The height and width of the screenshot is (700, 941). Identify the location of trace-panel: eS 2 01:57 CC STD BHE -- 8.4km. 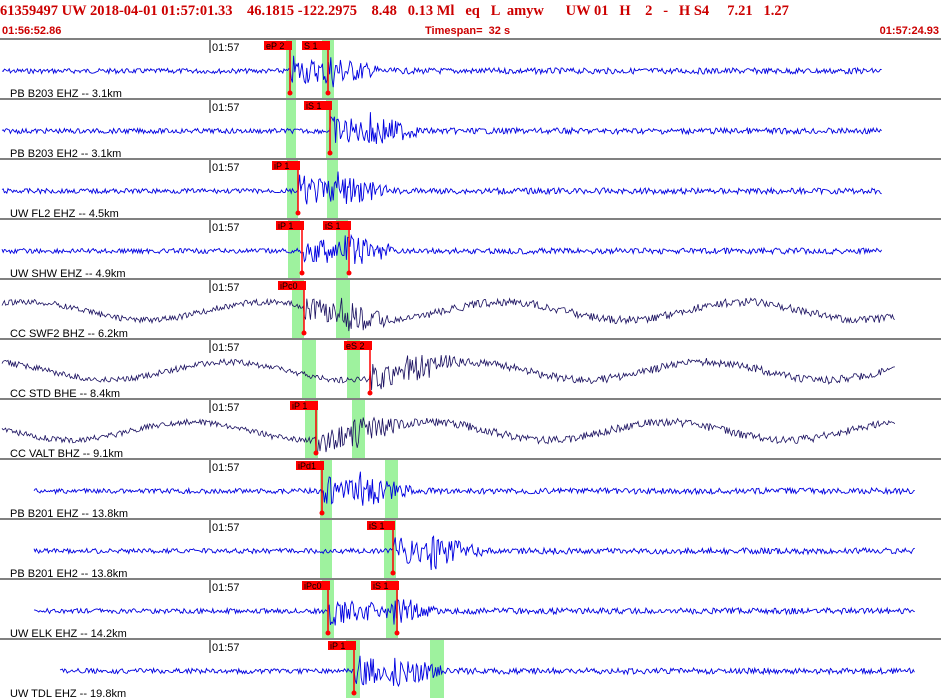
(470, 369).